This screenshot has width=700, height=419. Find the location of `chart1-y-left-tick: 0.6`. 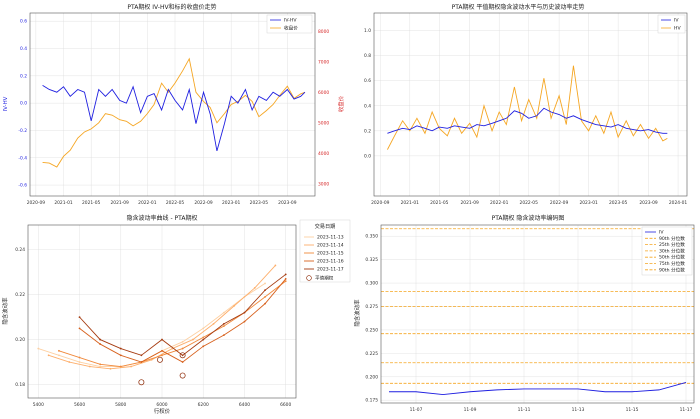

chart1-y-left-tick: 0.6 is located at coordinates (23, 22).